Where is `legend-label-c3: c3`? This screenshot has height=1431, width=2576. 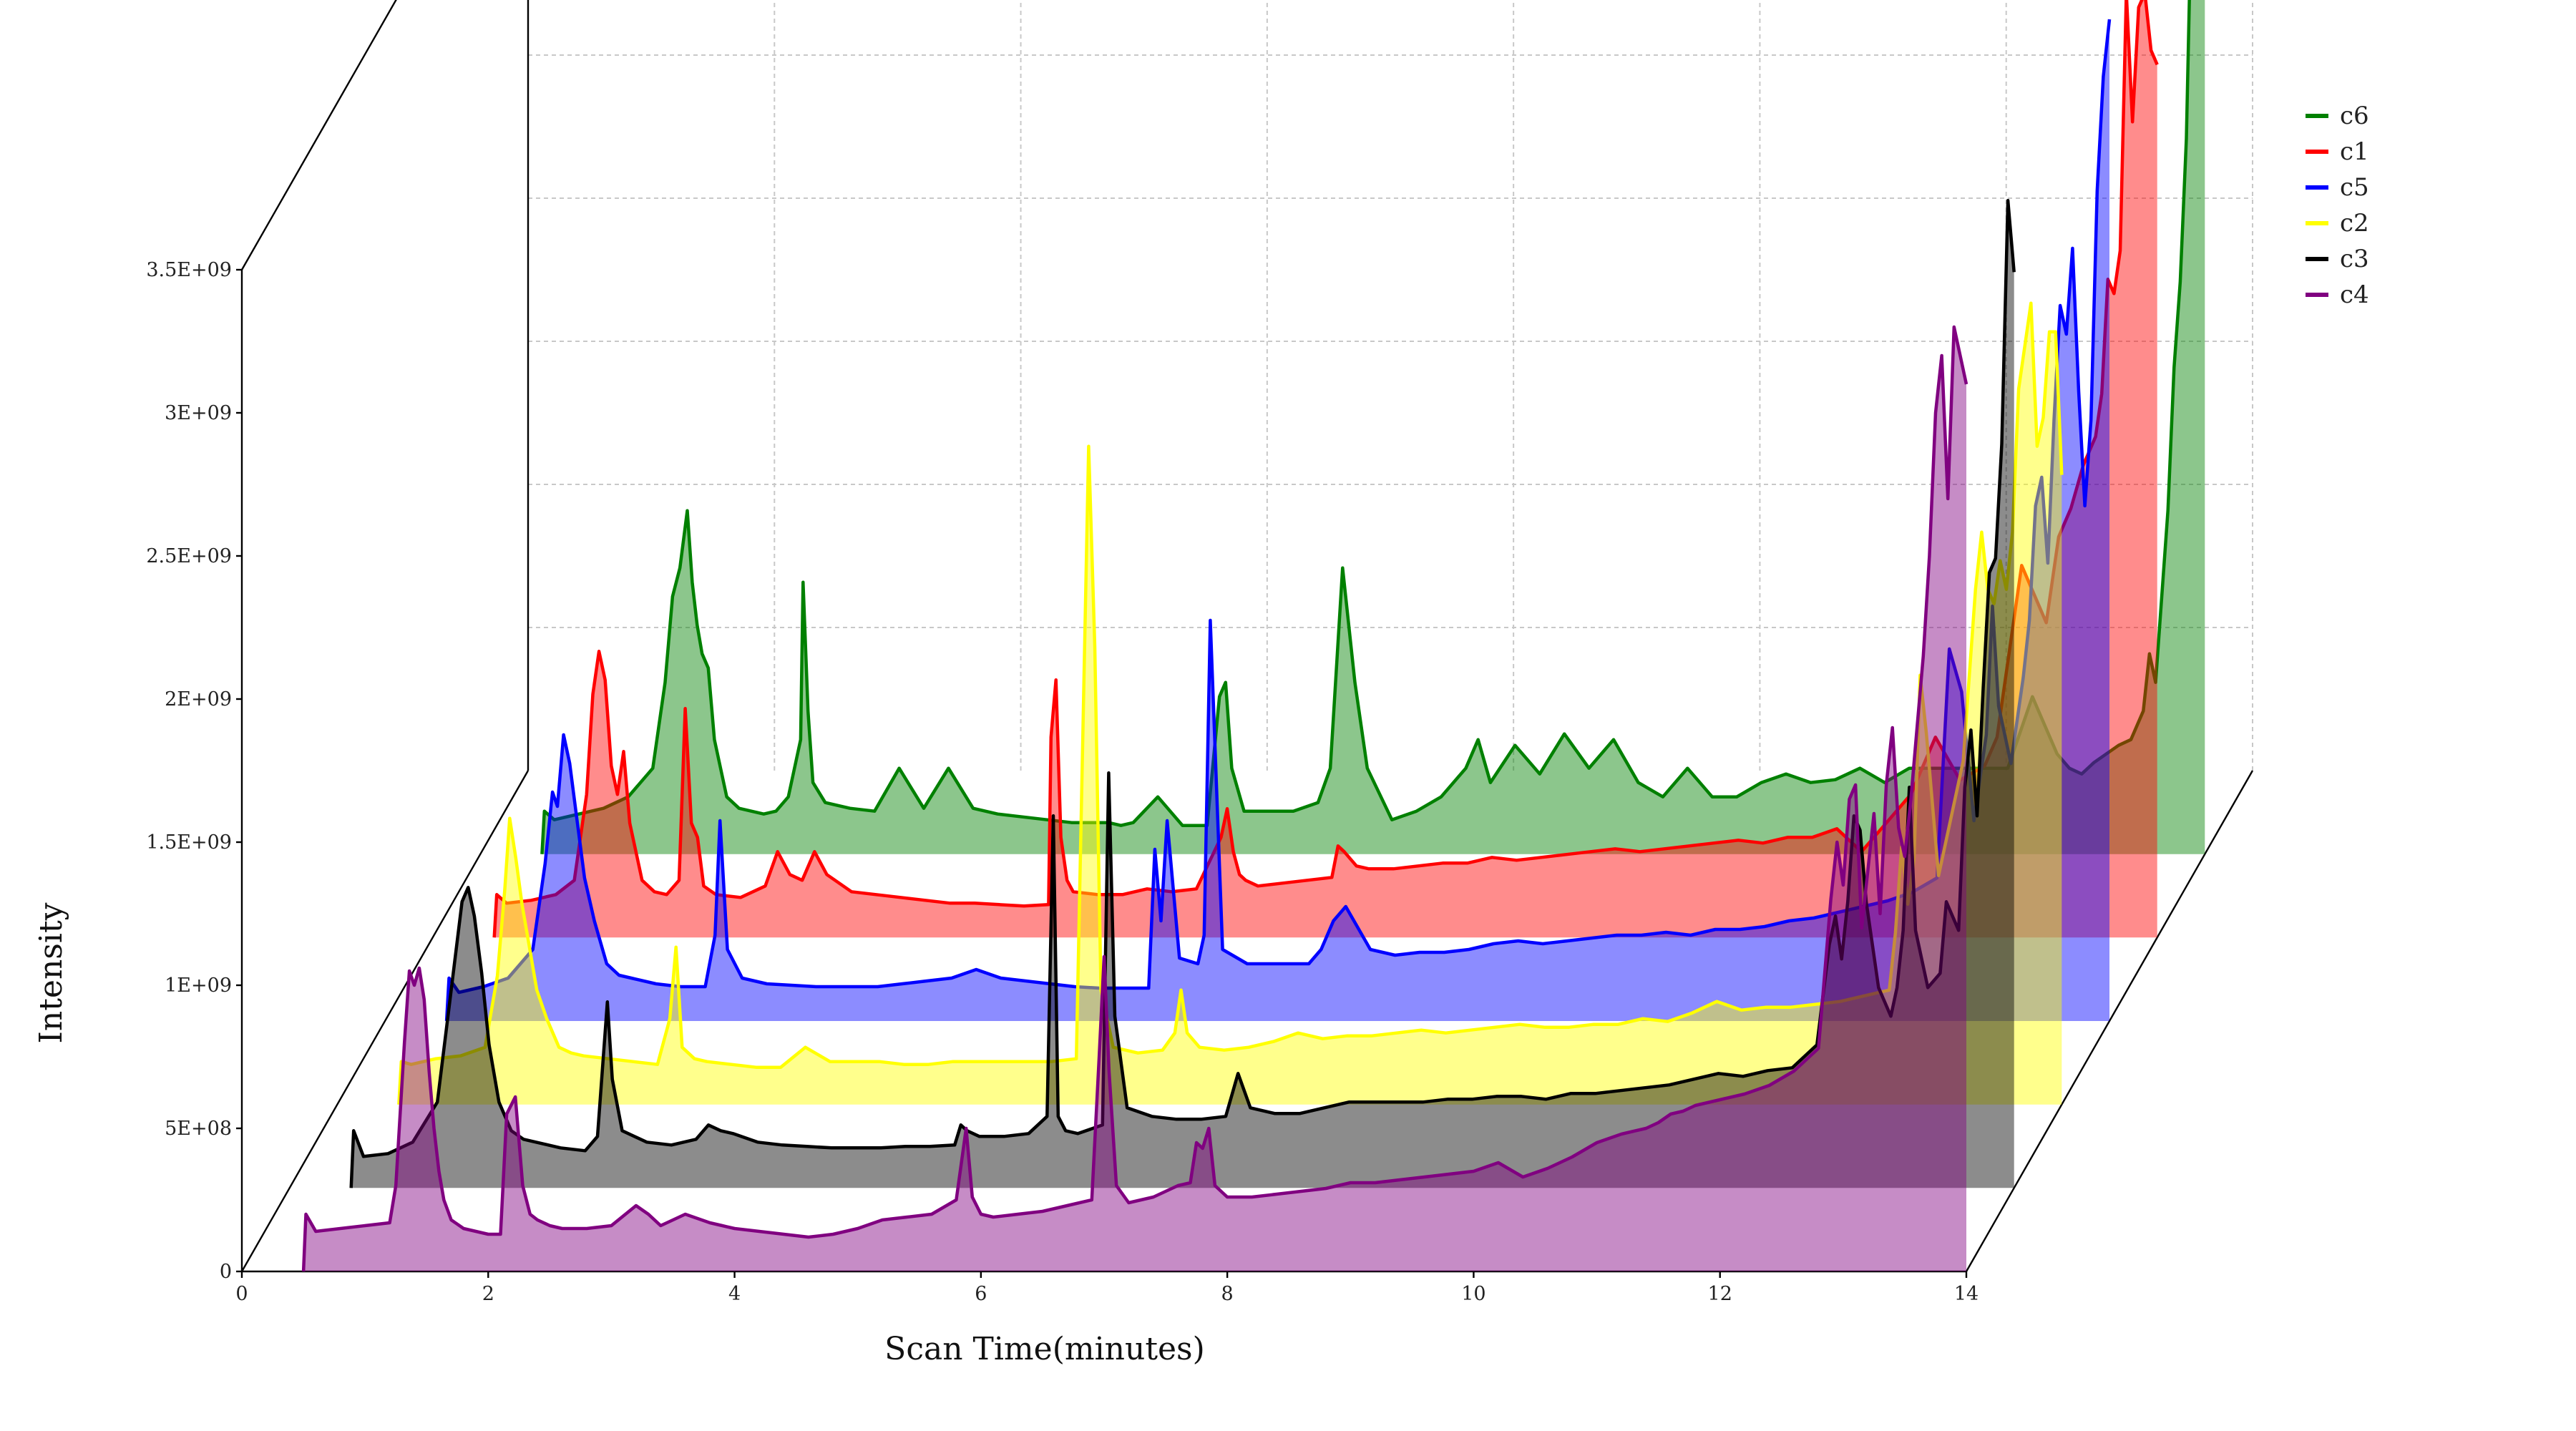
legend-label-c3: c3 is located at coordinates (2354, 259).